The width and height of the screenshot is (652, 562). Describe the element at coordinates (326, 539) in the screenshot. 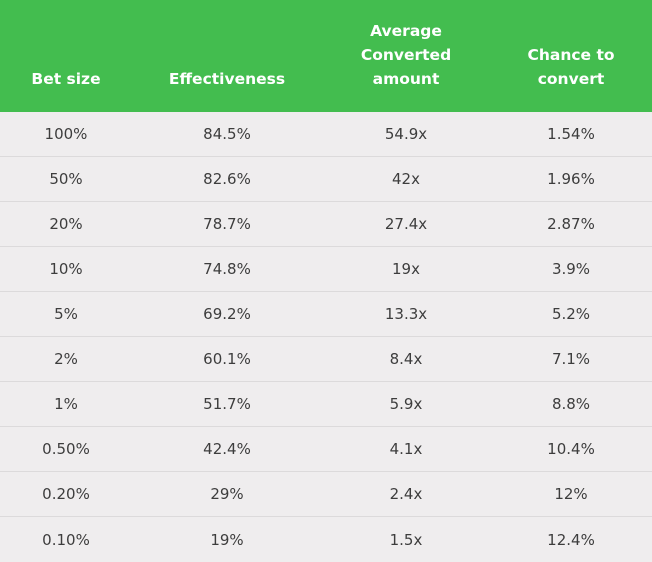

I see `table-row: 0.10% 19% 1.5x 12.4%` at that location.